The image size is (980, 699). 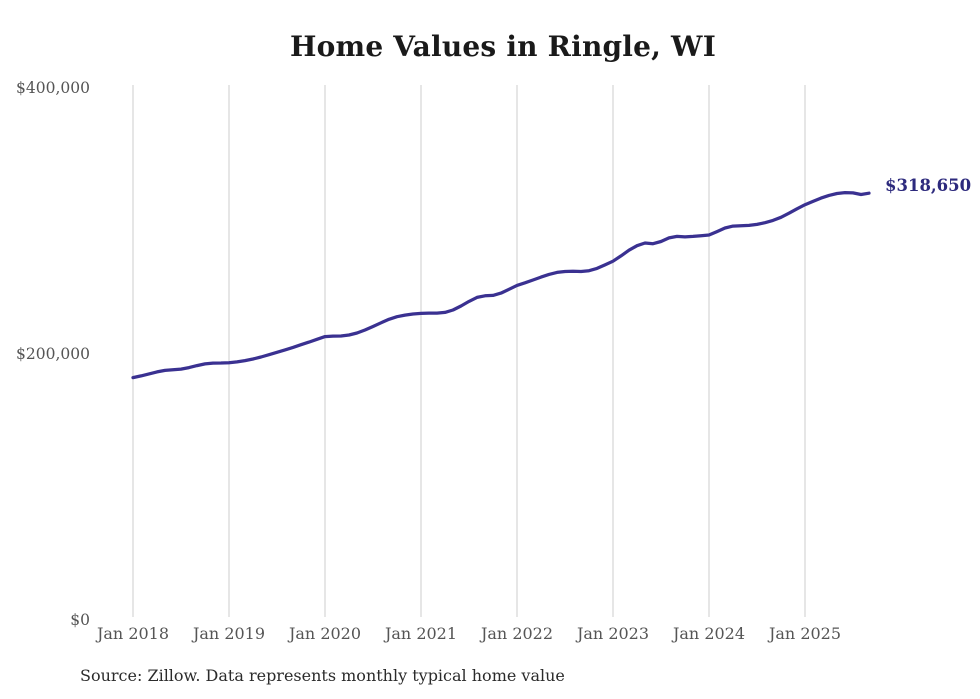 What do you see at coordinates (502, 46) in the screenshot?
I see `chart-title: Home Values in Ringle, WI` at bounding box center [502, 46].